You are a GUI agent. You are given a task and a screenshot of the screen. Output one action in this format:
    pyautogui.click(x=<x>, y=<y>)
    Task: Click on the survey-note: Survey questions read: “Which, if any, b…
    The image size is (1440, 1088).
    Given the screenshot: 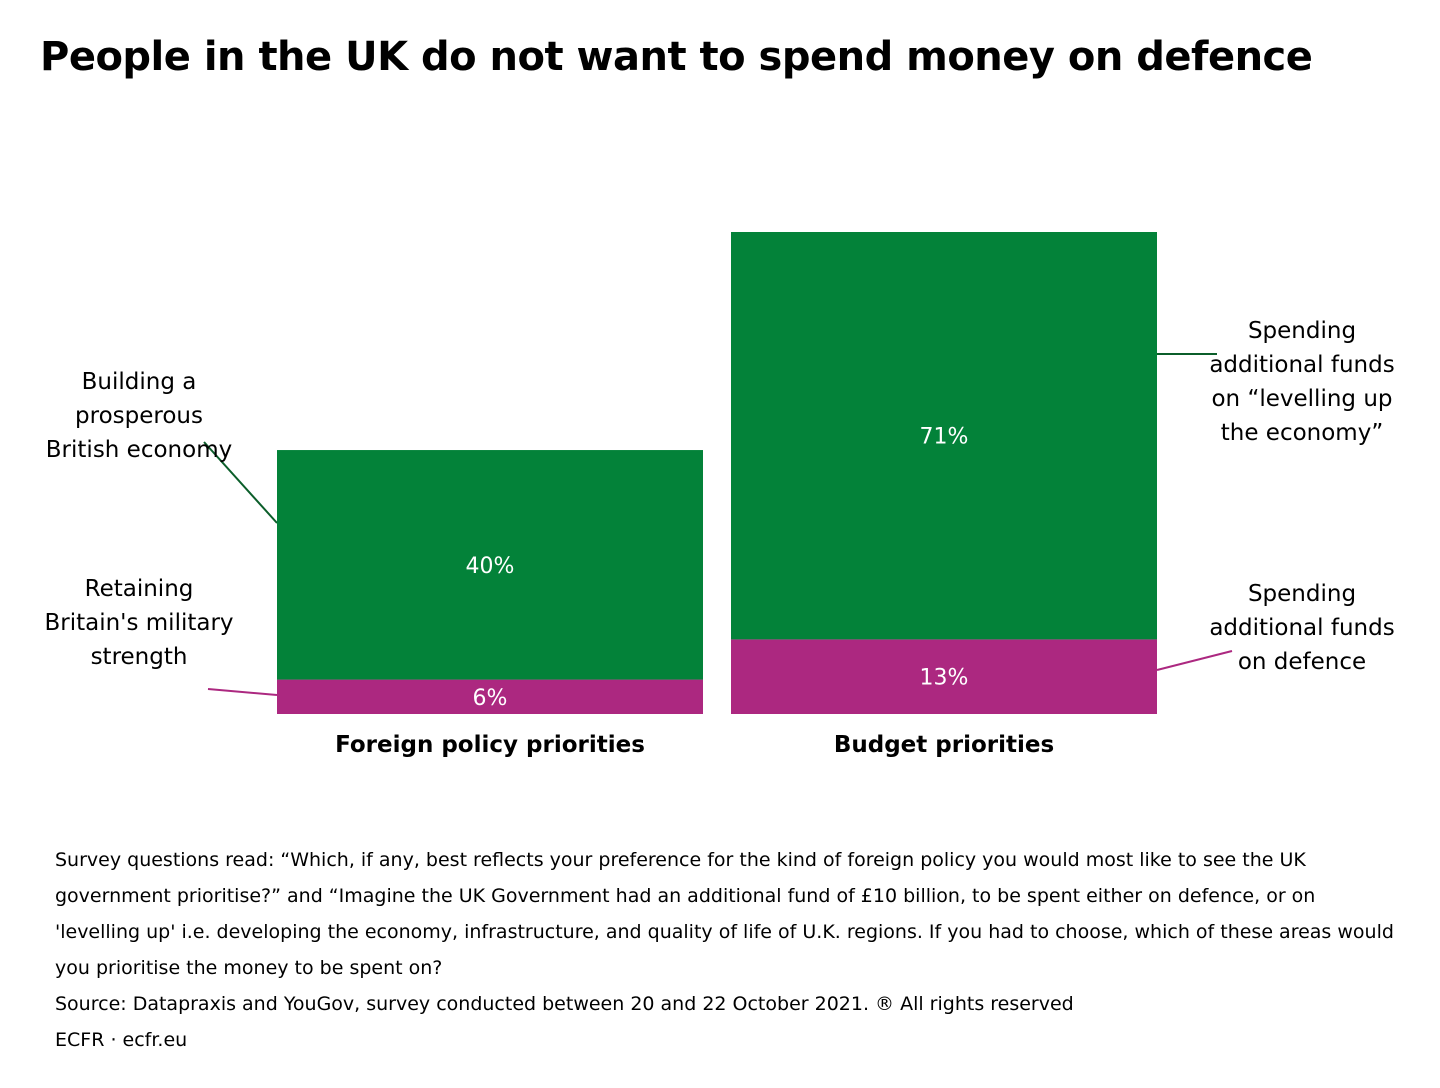 What is the action you would take?
    pyautogui.click(x=724, y=914)
    